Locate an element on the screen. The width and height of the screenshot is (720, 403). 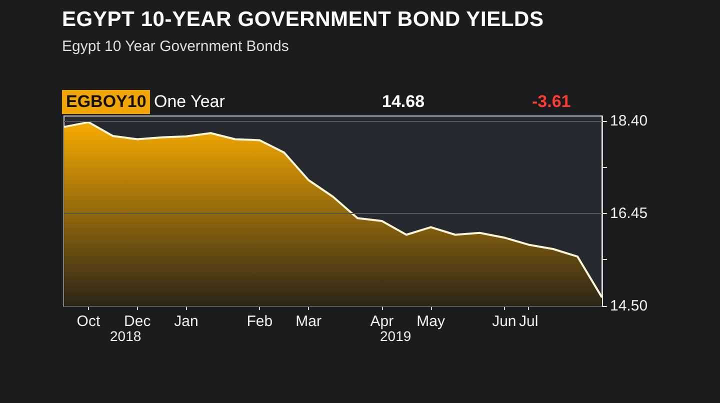
x-tick-label: Feb is located at coordinates (259, 321).